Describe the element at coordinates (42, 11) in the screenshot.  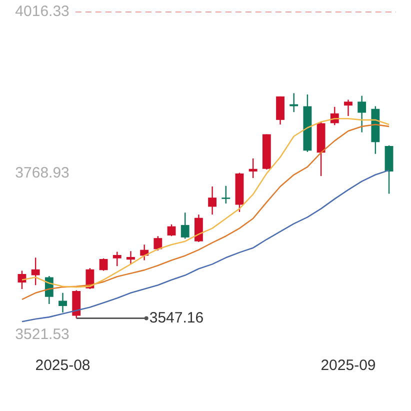
I see `y-tick-label: 4016.33` at that location.